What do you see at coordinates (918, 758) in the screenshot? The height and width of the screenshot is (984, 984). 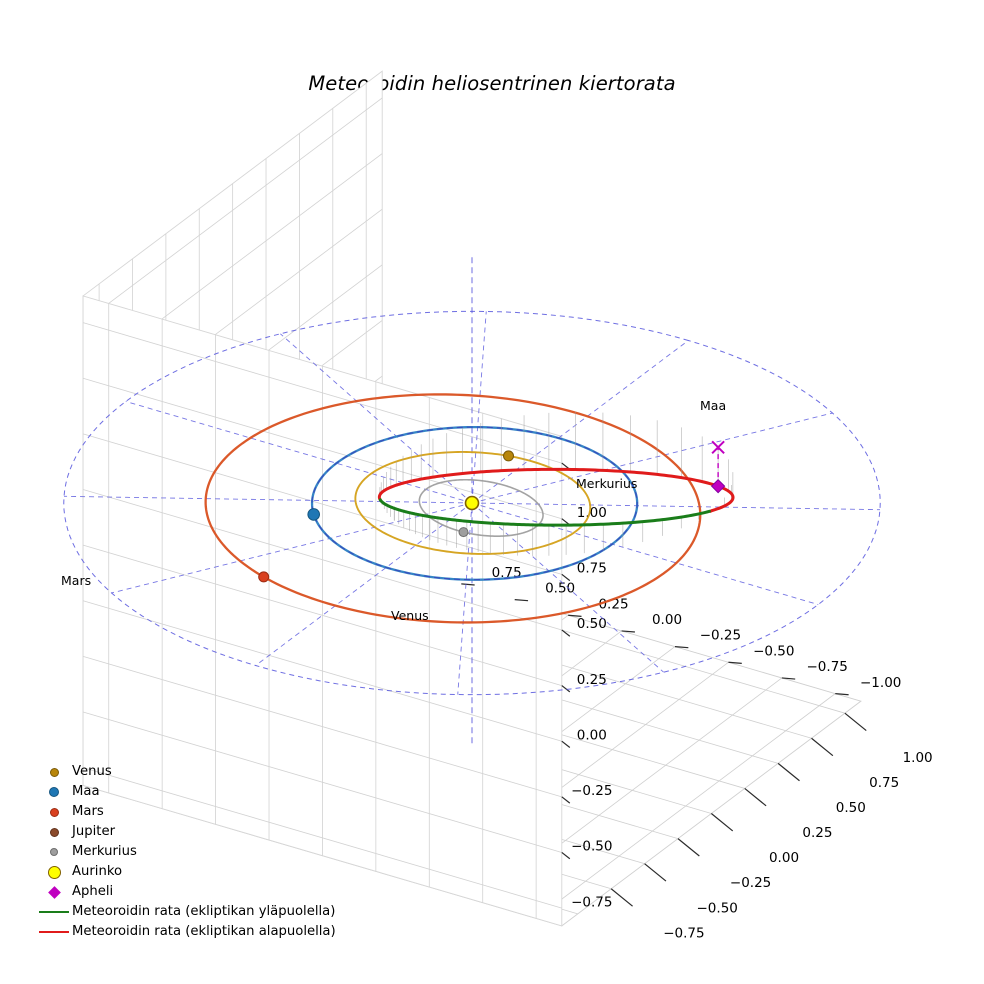 I see `x-tick-label-7: 1.00` at bounding box center [918, 758].